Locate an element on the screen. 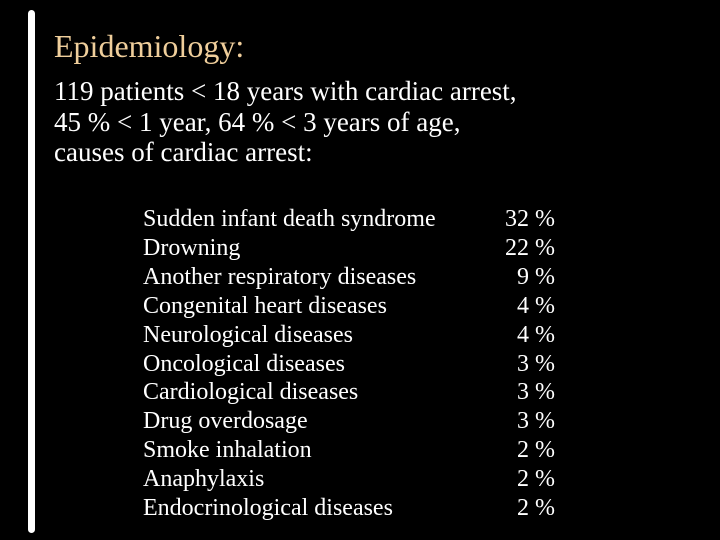 This screenshot has width=720, height=540. cause-label: Neurological diseases is located at coordinates (248, 334).